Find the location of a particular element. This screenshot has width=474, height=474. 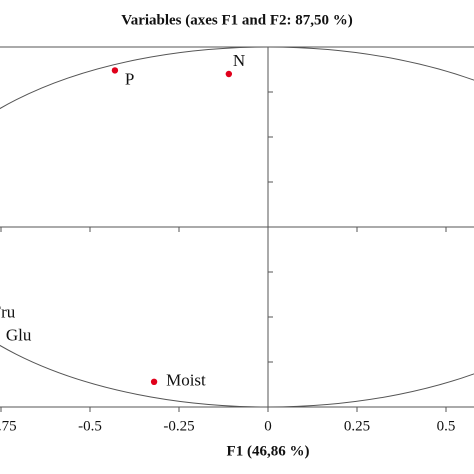

x-tick-label: -0.25 is located at coordinates (178, 426).